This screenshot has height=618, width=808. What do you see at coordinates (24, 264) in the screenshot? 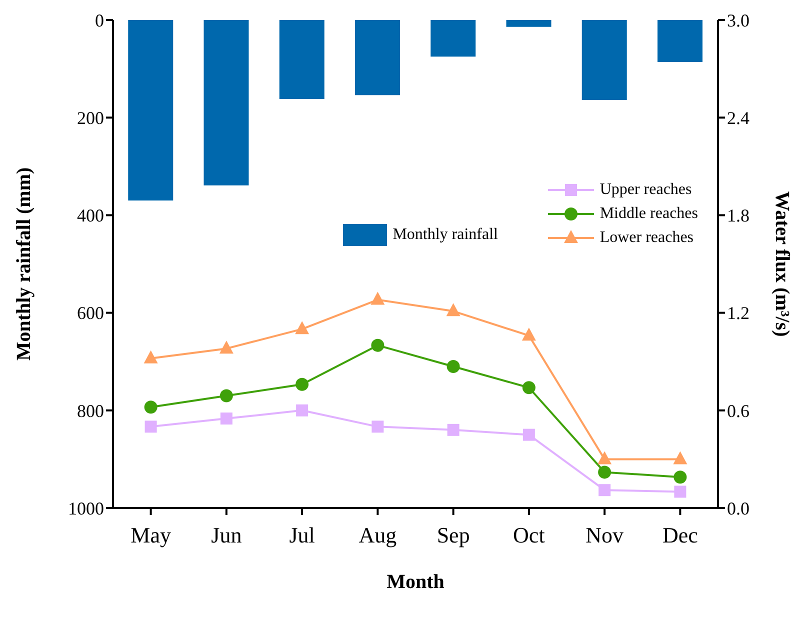
I see `y-axis-title: Monthly rainfall (mm)` at bounding box center [24, 264].